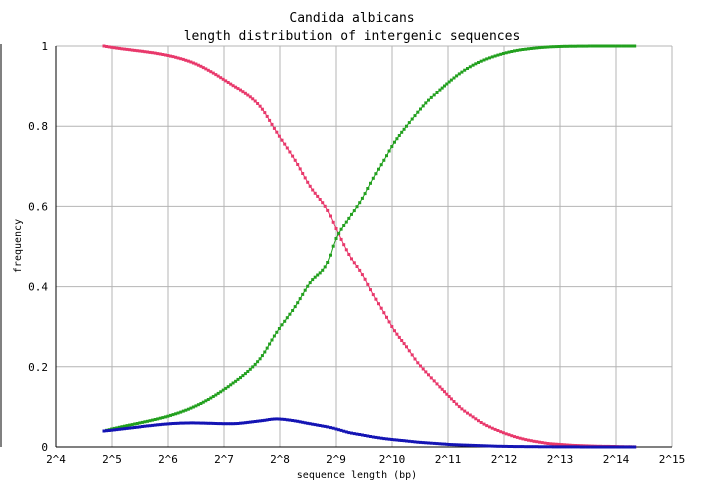 The image size is (704, 498). Describe the element at coordinates (112, 459) in the screenshot. I see `x-tick-label: 2^5` at that location.